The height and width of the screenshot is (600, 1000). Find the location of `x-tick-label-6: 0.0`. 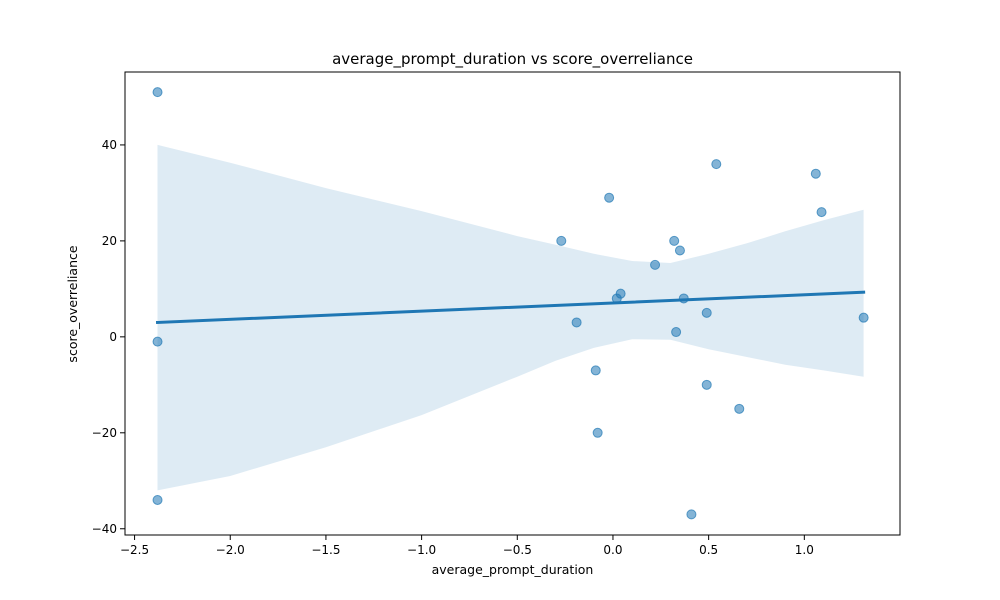

x-tick-label-6: 0.0 is located at coordinates (612, 550).